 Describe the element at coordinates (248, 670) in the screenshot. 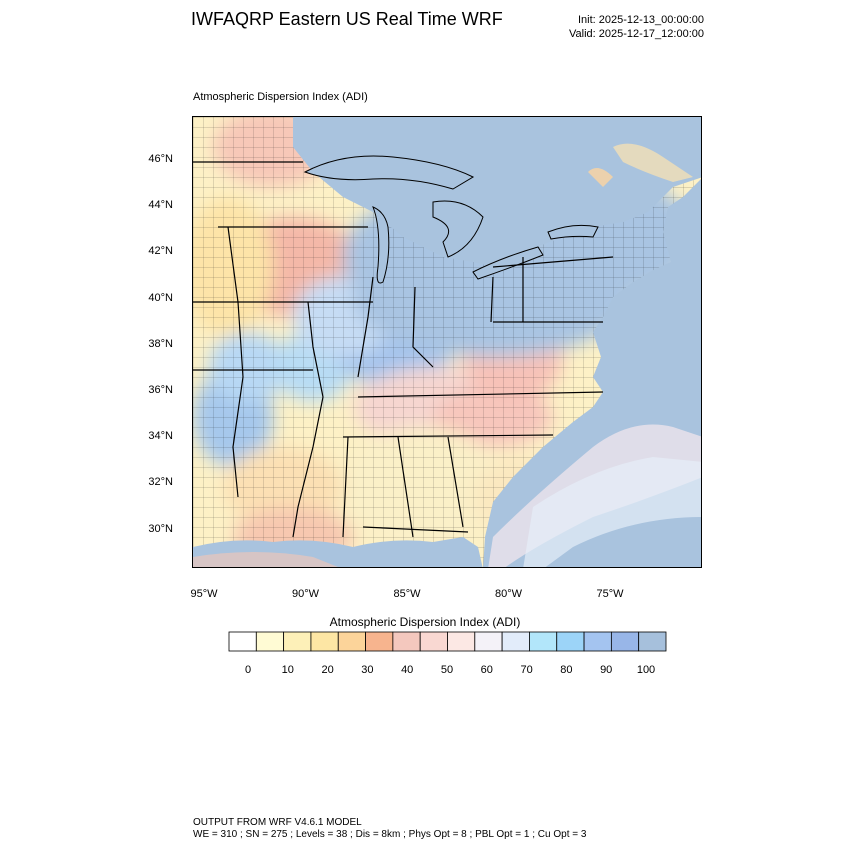

I see `colorbar-tick-label: 0` at that location.